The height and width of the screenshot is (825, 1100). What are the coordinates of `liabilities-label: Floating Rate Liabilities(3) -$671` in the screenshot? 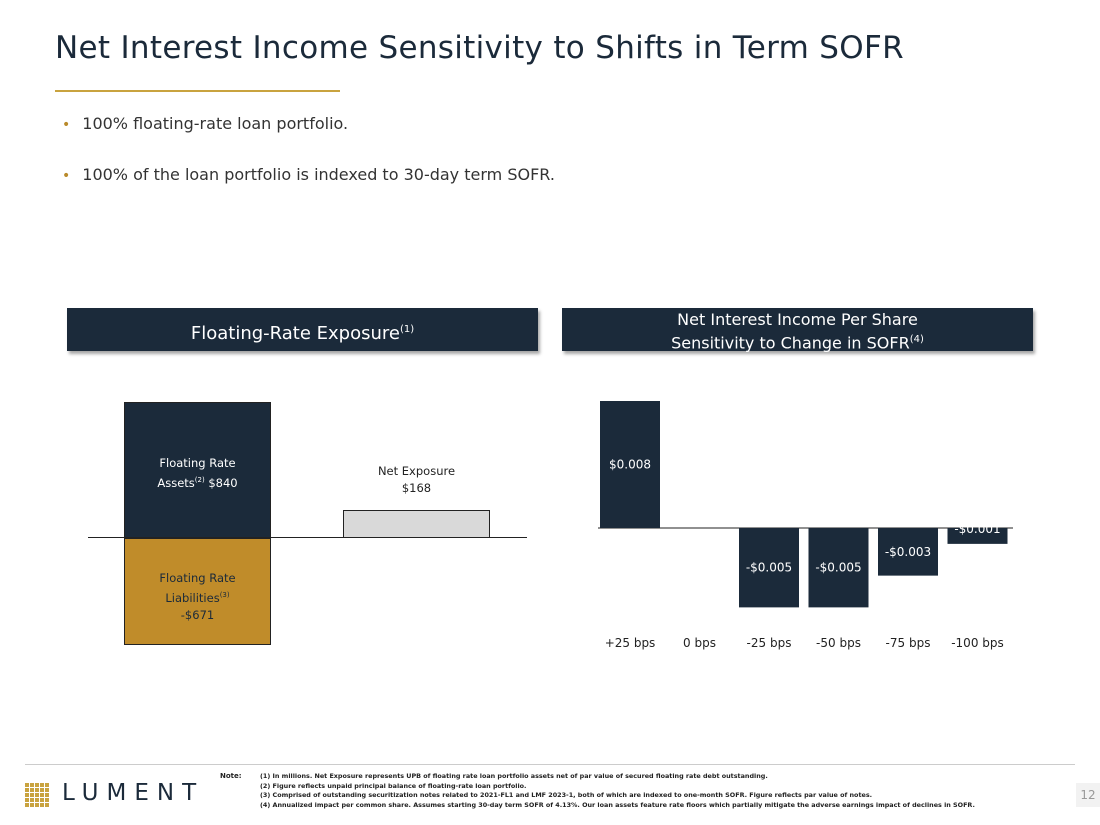 It's located at (197, 596).